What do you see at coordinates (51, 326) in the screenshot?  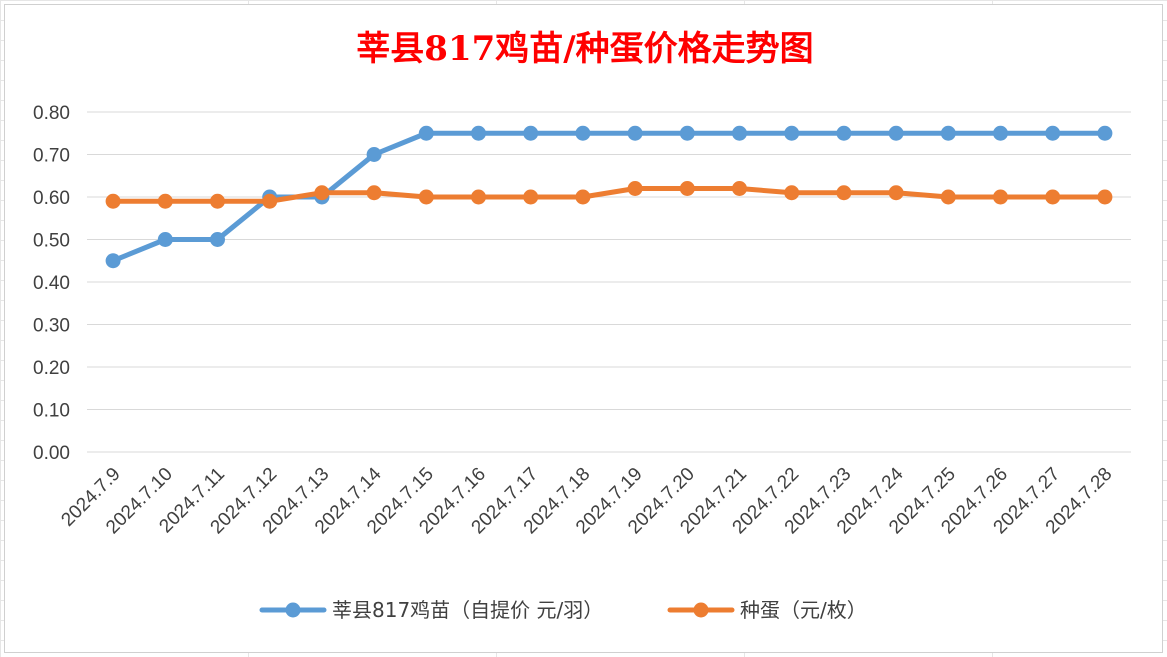 I see `y-tick-label: 0.30` at bounding box center [51, 326].